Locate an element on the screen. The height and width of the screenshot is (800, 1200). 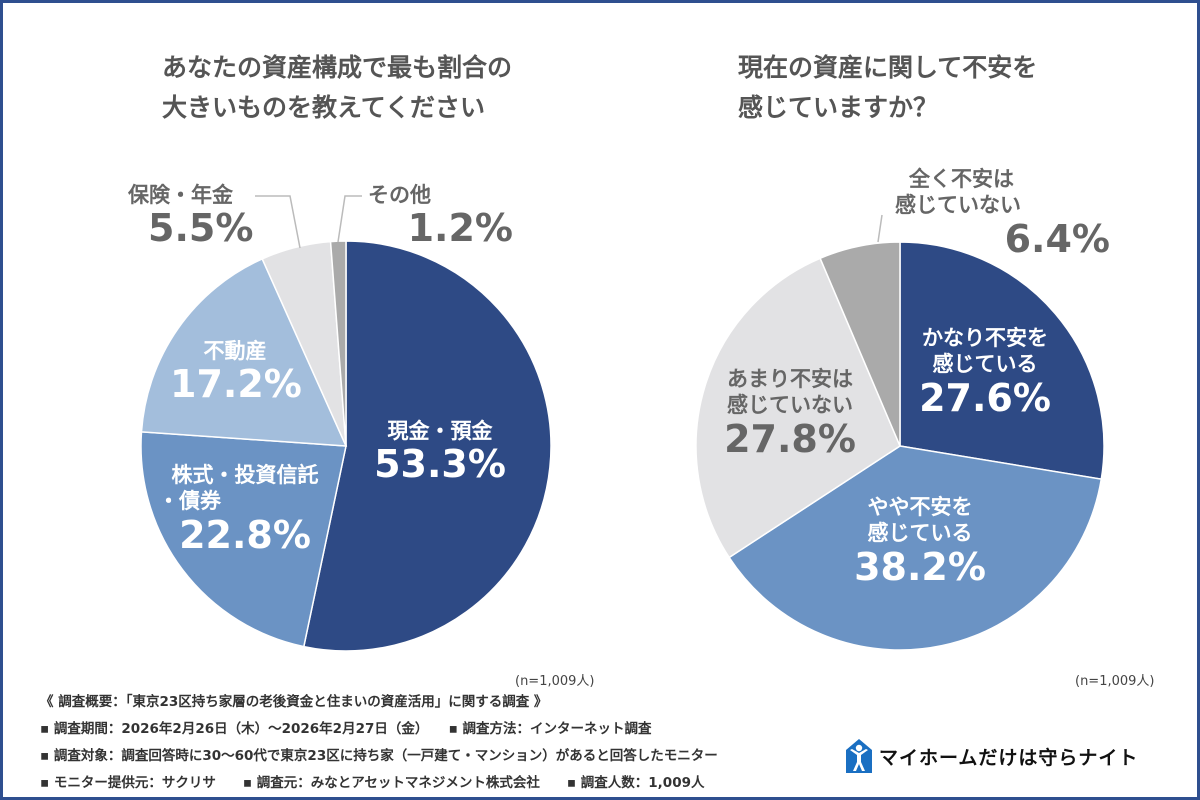
footer-survey-title: 《 調査概要：「東京23区持ち家層の老後資金と住まいの資産活用」に関する調査 》 is located at coordinates (294, 702).